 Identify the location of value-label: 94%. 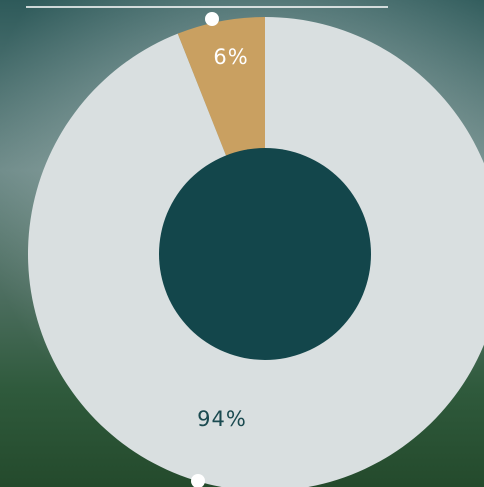
(222, 419).